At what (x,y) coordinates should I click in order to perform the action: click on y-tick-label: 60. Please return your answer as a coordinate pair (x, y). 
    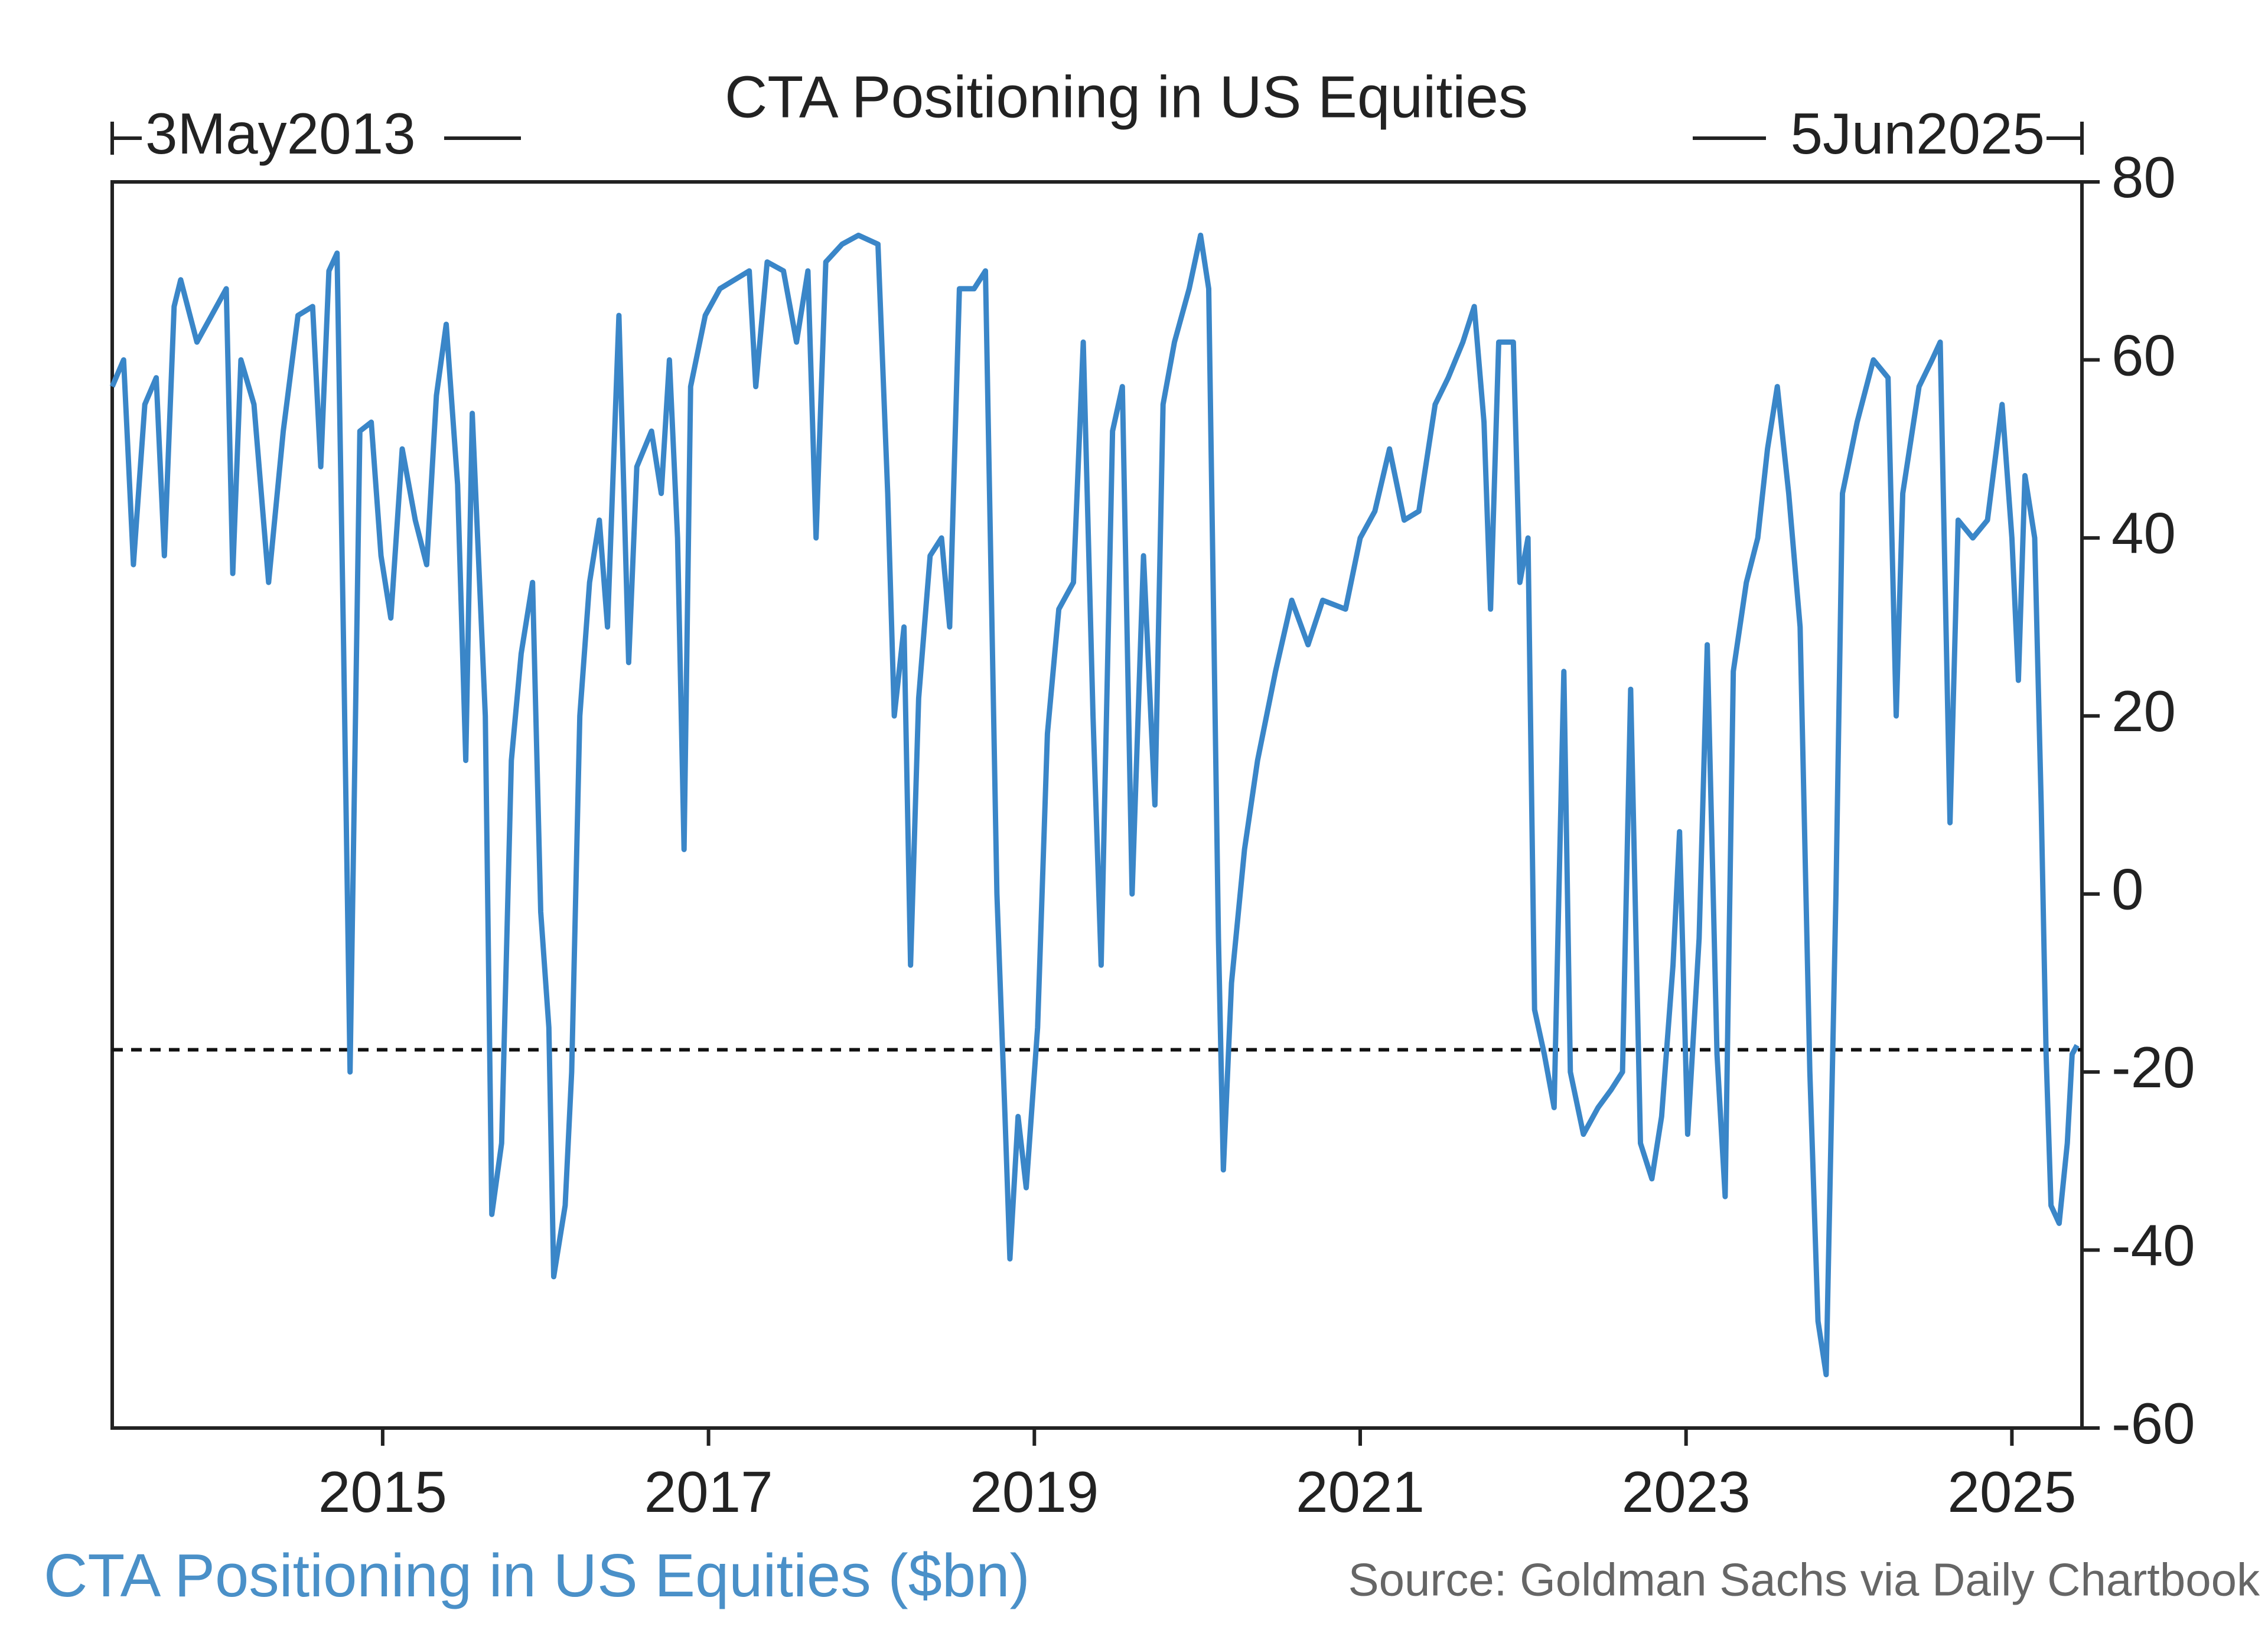
    Looking at the image, I should click on (2143, 354).